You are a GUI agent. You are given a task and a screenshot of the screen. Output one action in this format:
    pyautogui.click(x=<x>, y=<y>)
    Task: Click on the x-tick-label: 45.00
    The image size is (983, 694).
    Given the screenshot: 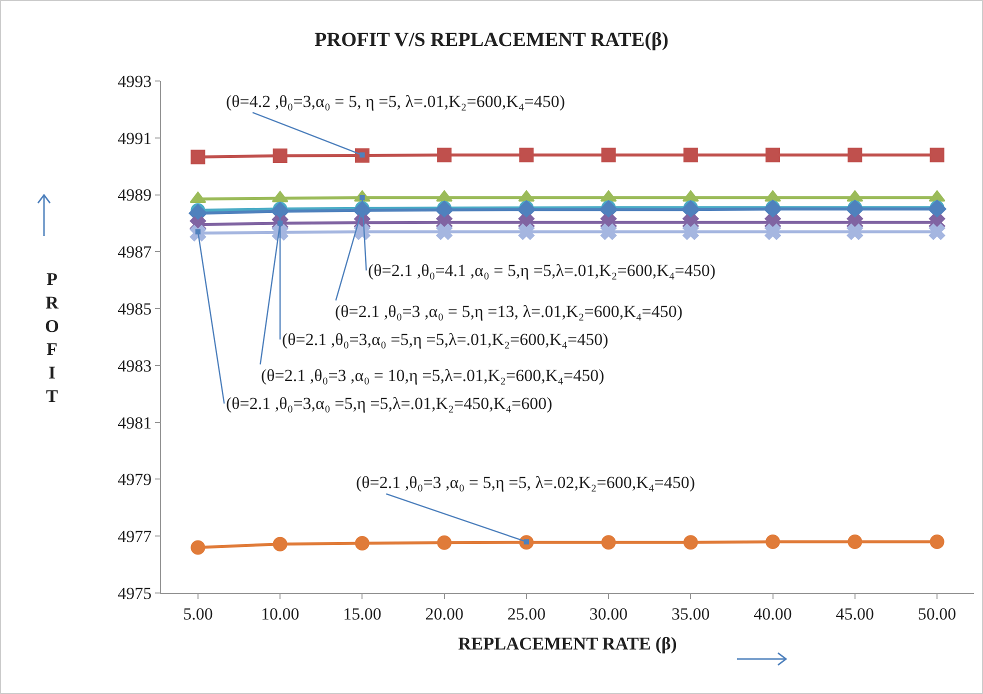 What is the action you would take?
    pyautogui.click(x=855, y=614)
    